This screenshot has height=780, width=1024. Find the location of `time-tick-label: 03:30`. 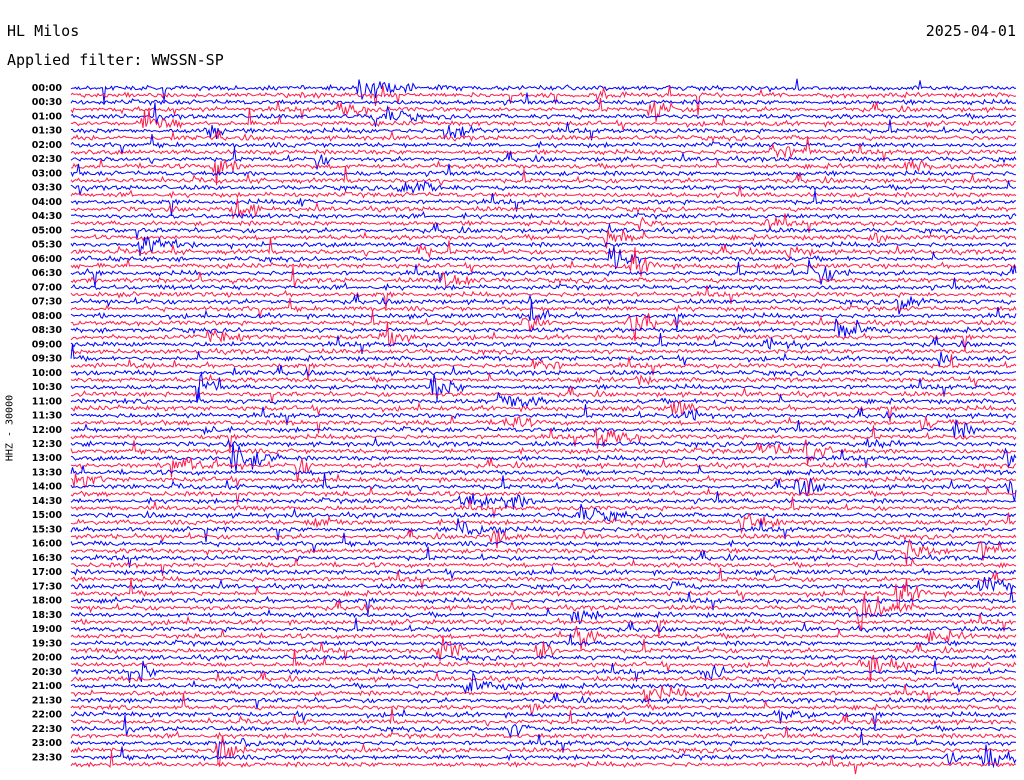

time-tick-label: 03:30 is located at coordinates (47, 188).